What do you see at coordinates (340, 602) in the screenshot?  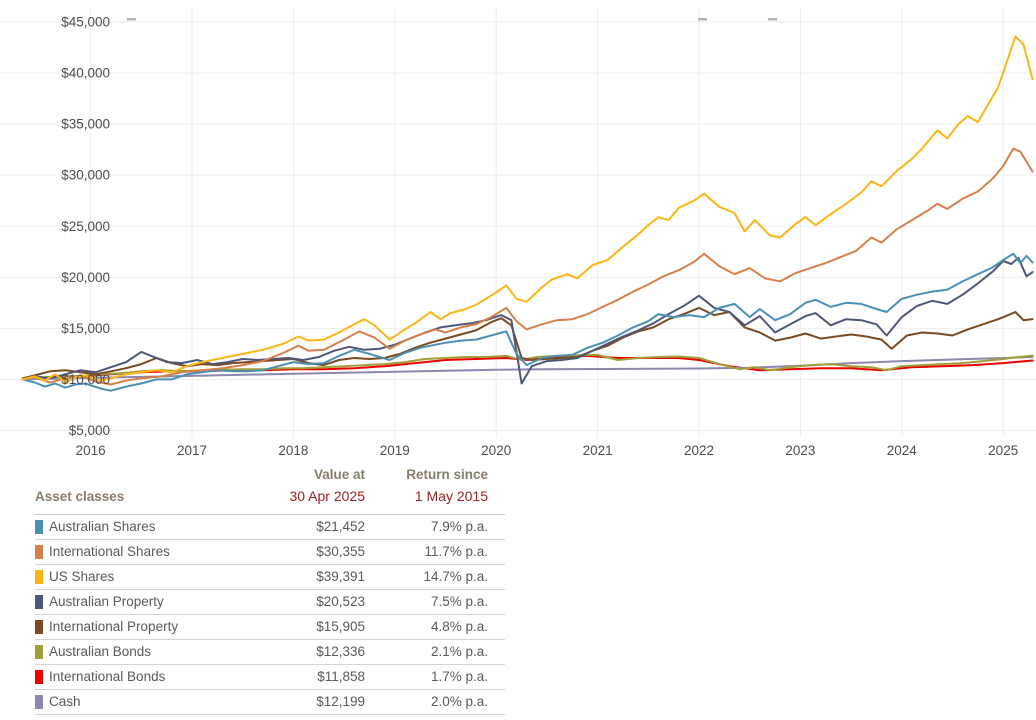 I see `asset-value: $20,523` at bounding box center [340, 602].